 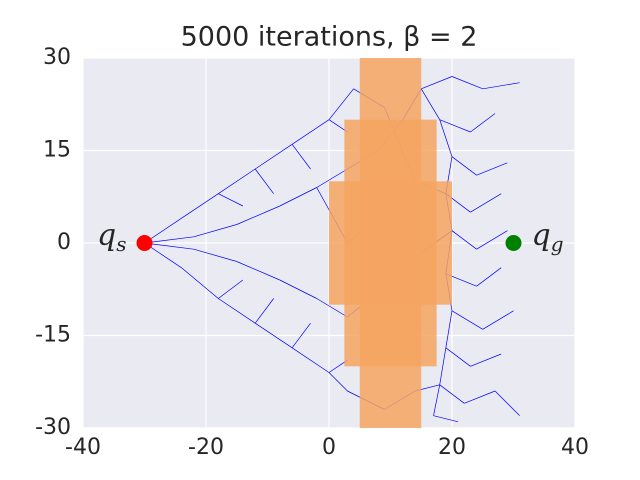 I want to click on start-label-sub: s, so click(x=121, y=244).